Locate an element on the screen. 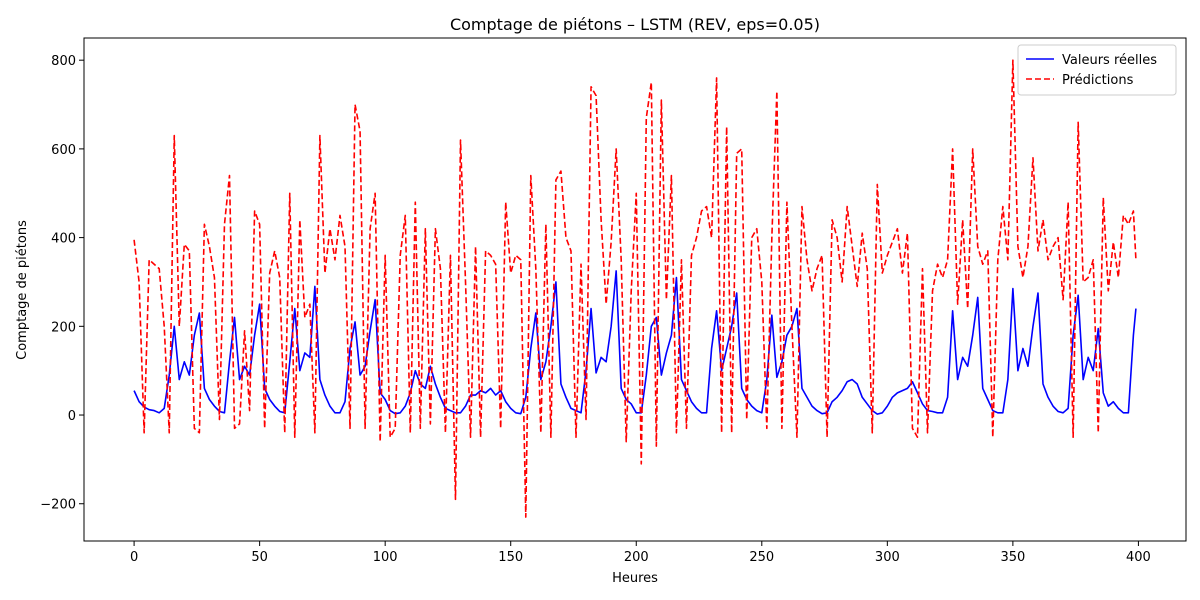  legend: Valeurs réelles Prédictions is located at coordinates (1097, 70).